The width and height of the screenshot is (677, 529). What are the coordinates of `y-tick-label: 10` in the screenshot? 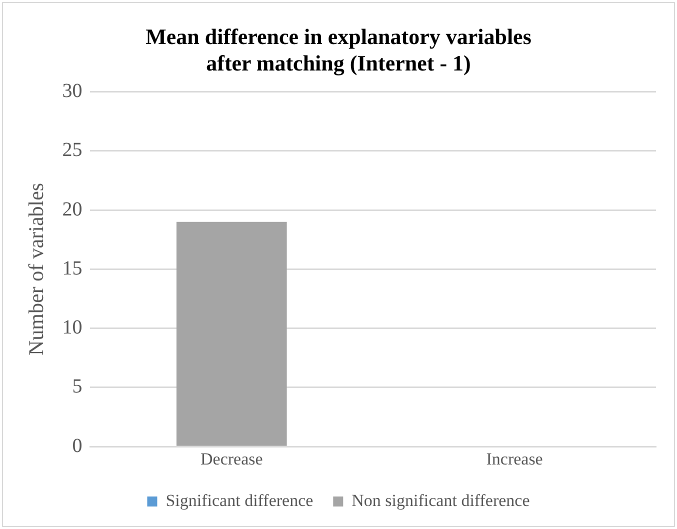 It's located at (72, 327).